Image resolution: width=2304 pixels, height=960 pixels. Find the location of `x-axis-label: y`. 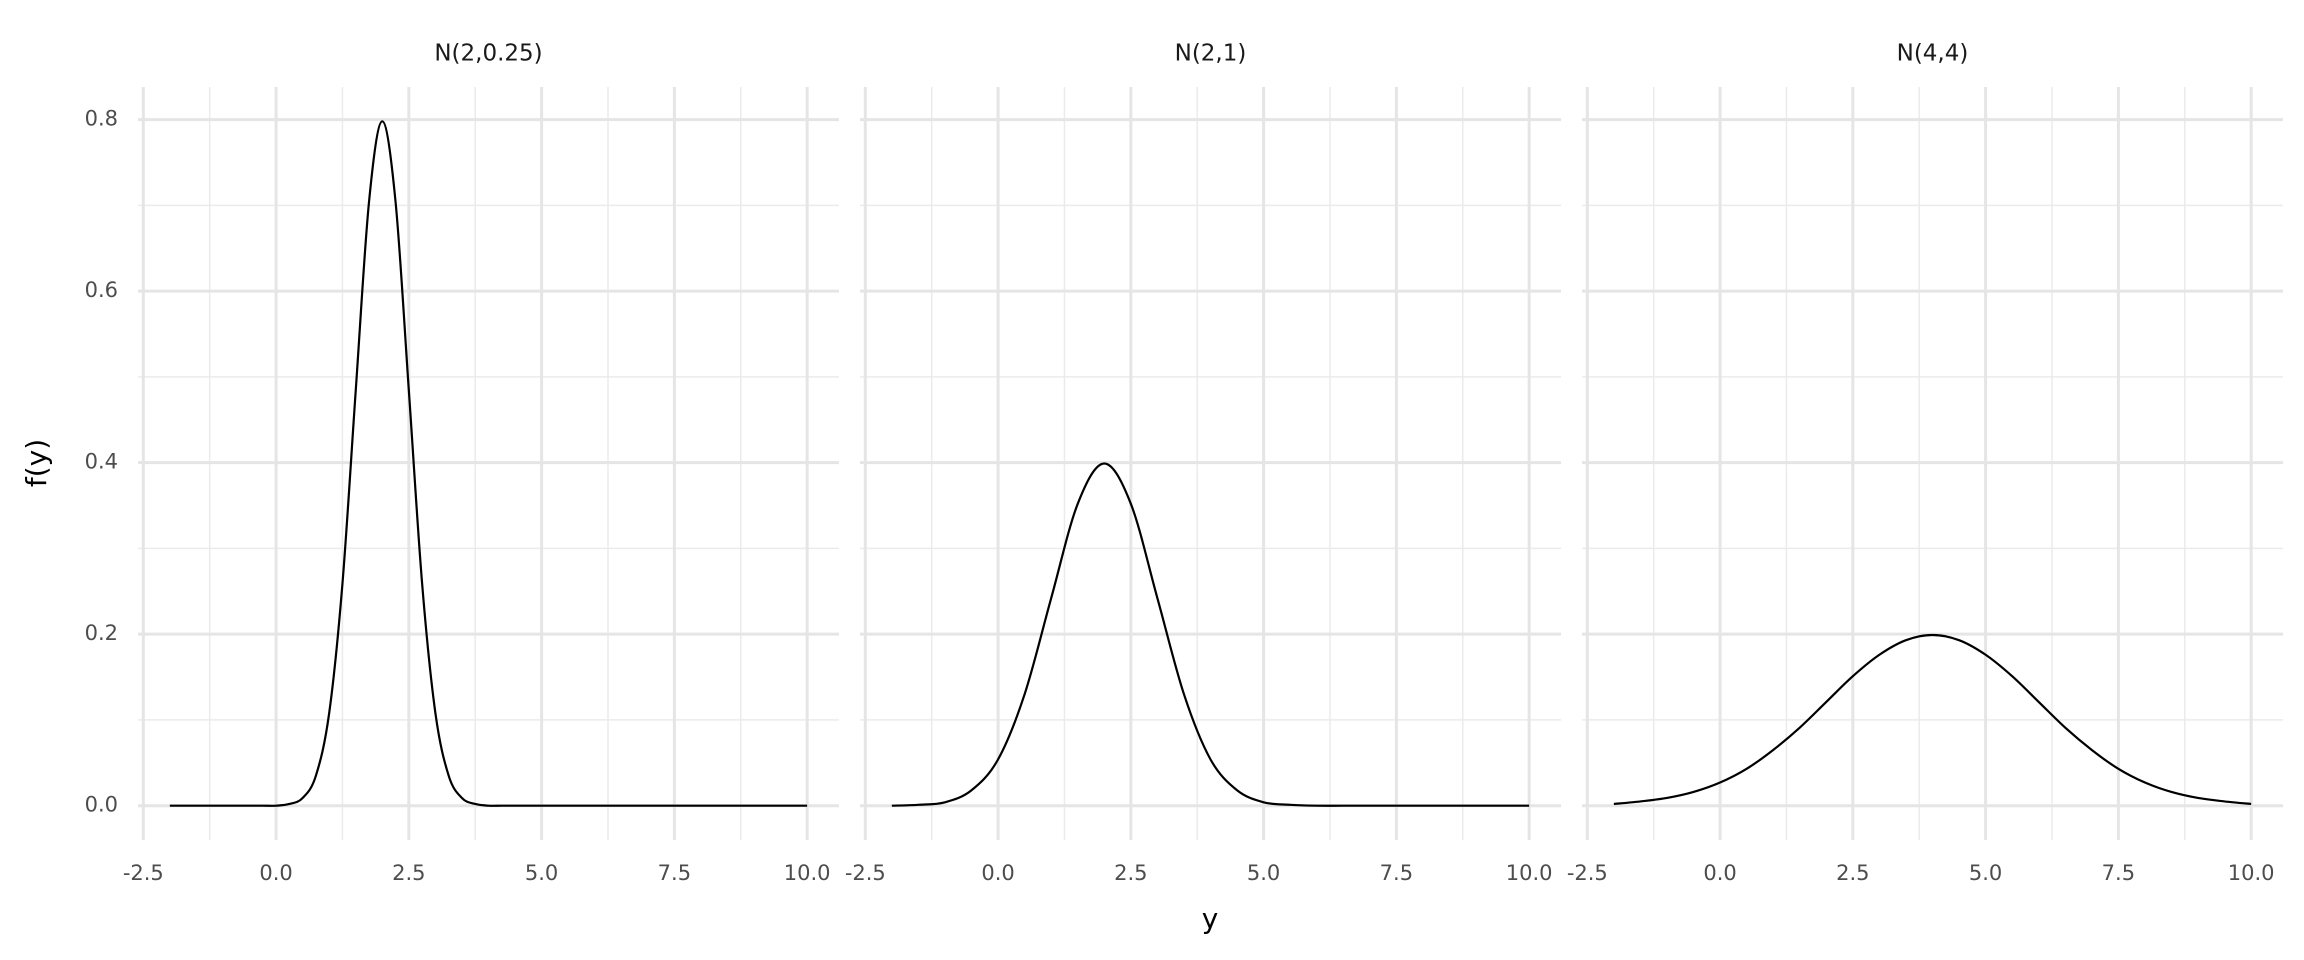

x-axis-label: y is located at coordinates (1210, 918).